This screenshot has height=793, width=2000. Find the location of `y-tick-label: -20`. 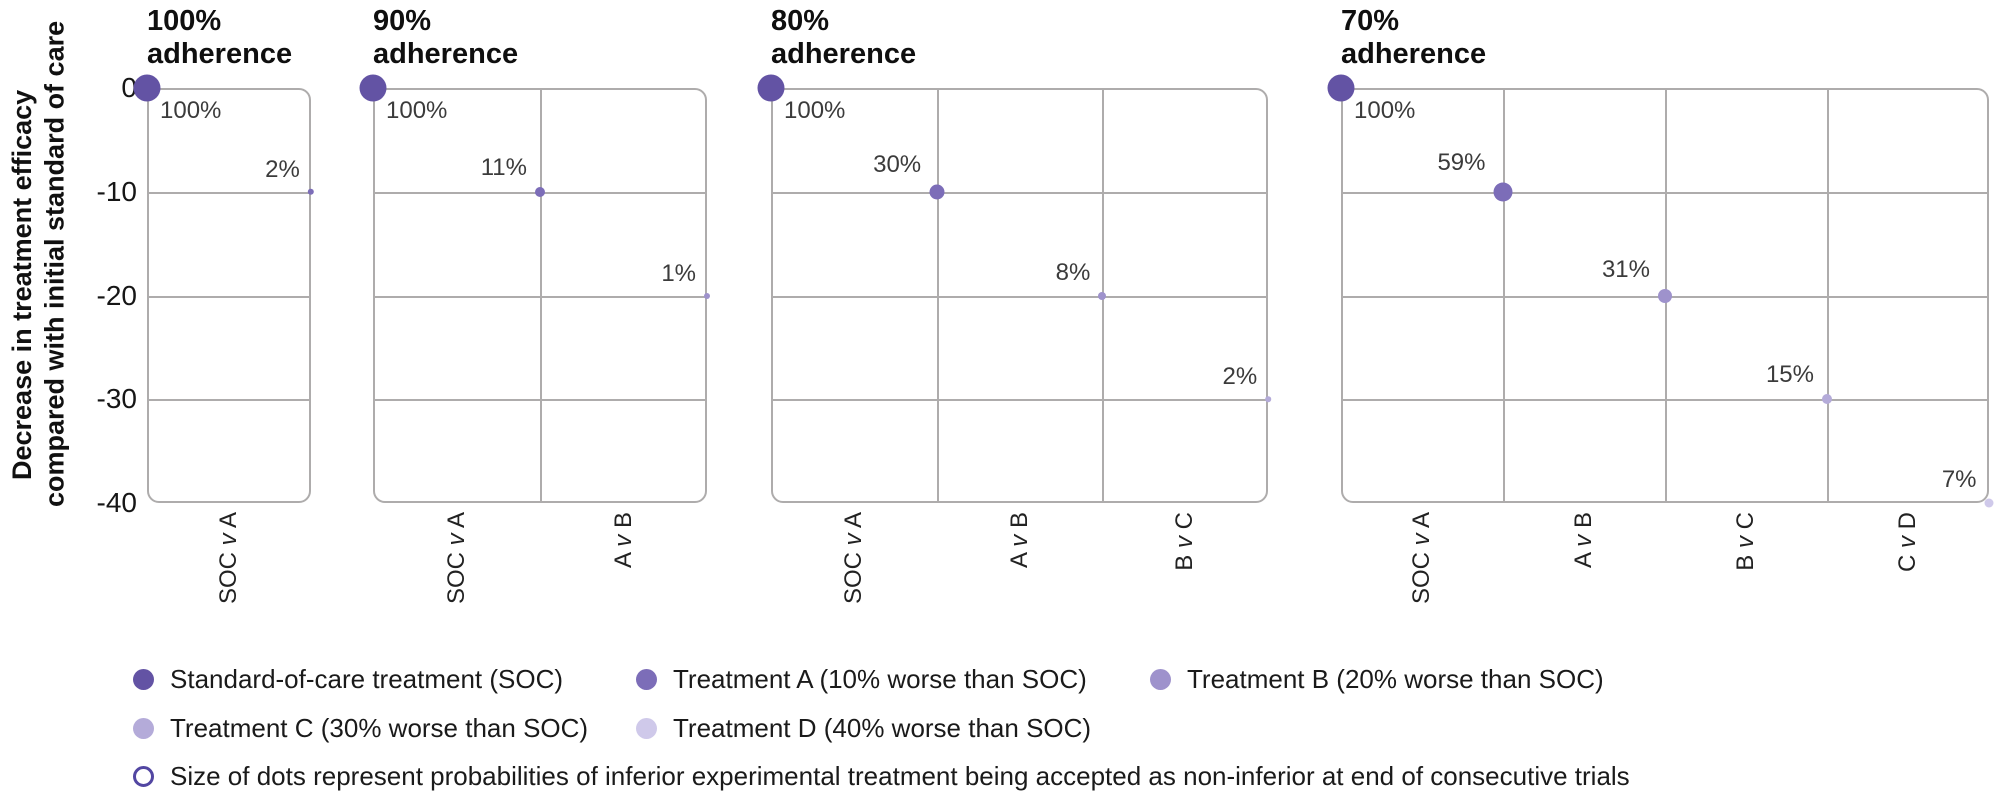

y-tick-label: -20 is located at coordinates (116, 295).